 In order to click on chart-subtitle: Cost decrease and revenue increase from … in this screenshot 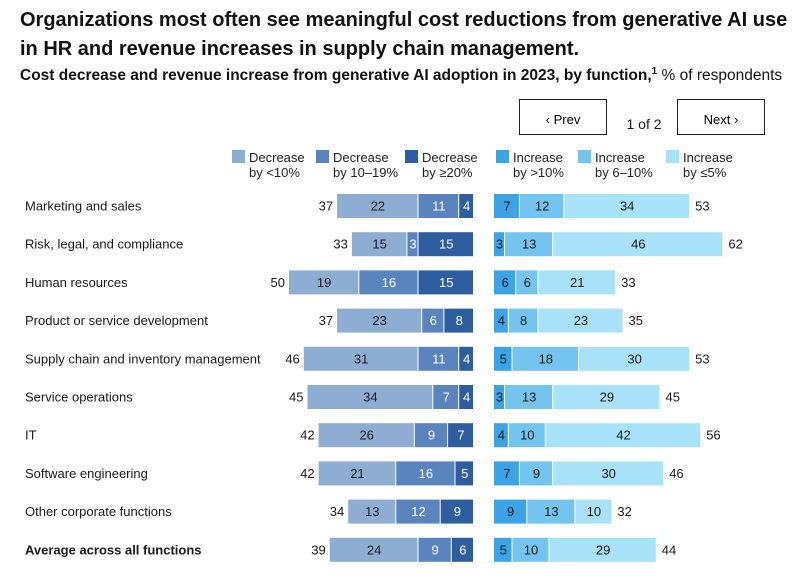, I will do `click(401, 75)`.